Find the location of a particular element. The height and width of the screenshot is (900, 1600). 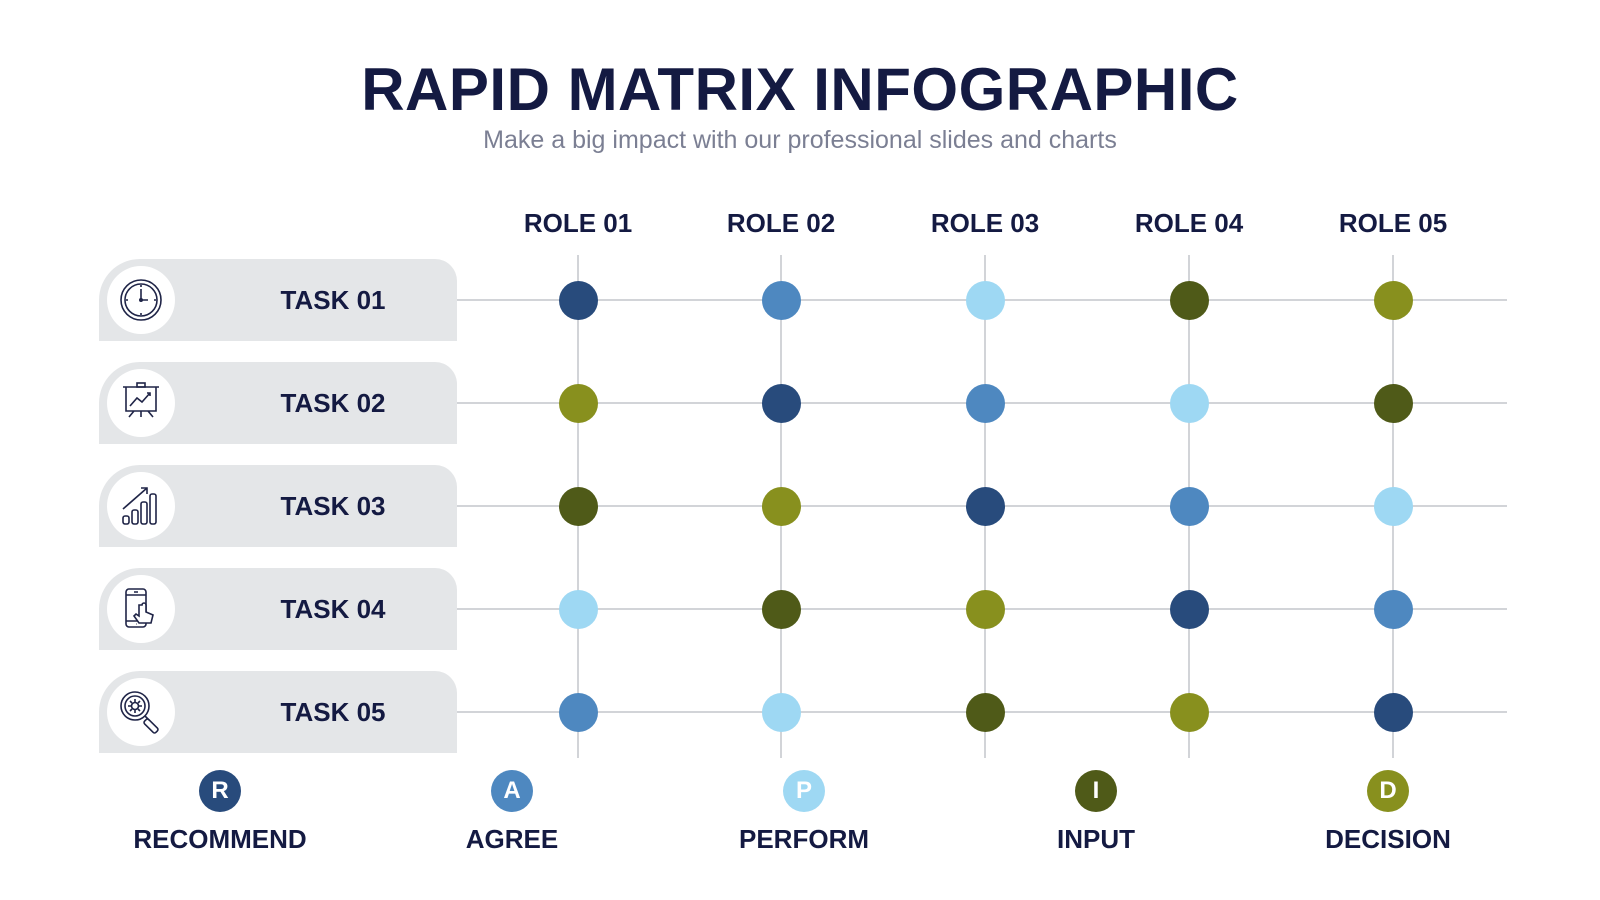

matrix-dot-task4-role4 is located at coordinates (1189, 609).